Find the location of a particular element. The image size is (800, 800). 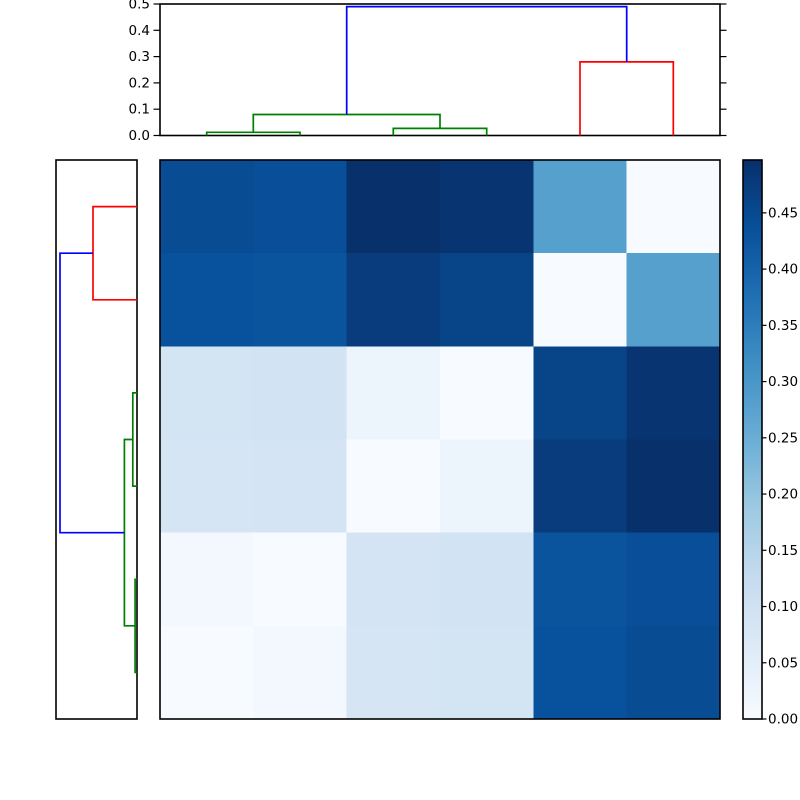

colorbar-tick-label: 0.25 is located at coordinates (783, 438).